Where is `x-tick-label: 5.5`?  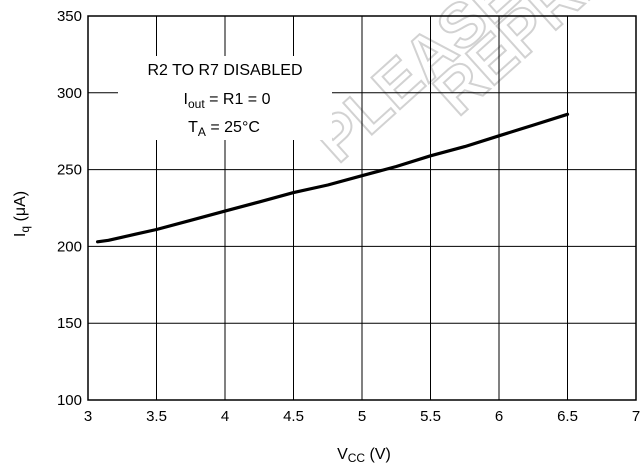 x-tick-label: 5.5 is located at coordinates (430, 416).